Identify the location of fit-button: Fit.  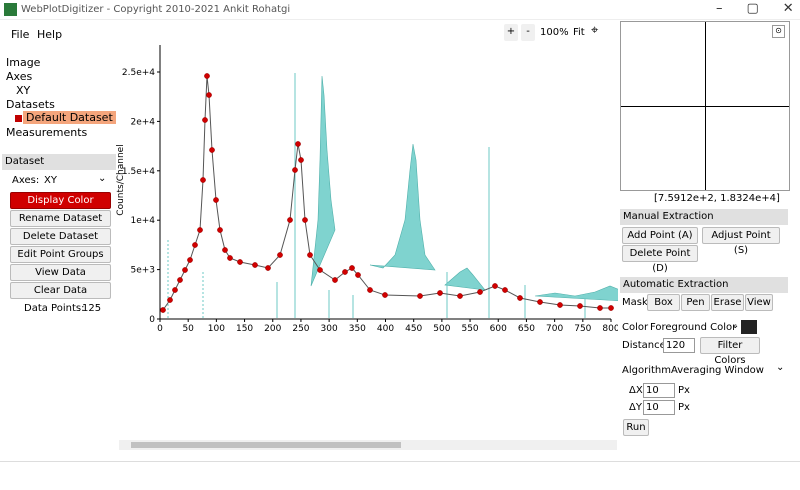
(579, 32).